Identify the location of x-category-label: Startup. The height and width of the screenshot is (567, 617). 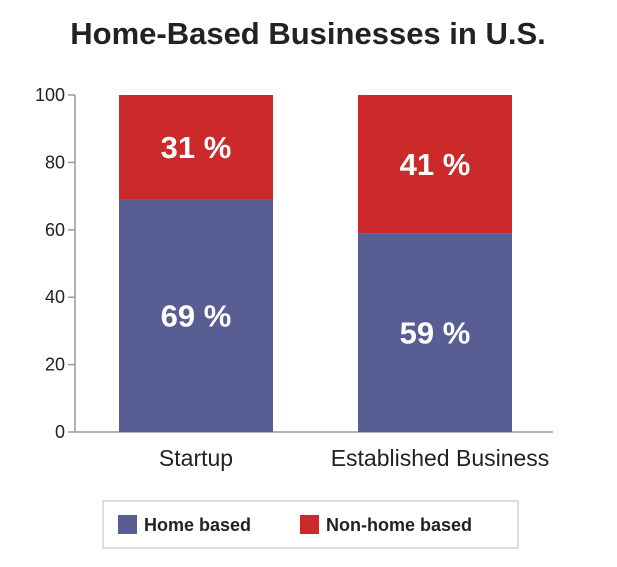
(196, 458).